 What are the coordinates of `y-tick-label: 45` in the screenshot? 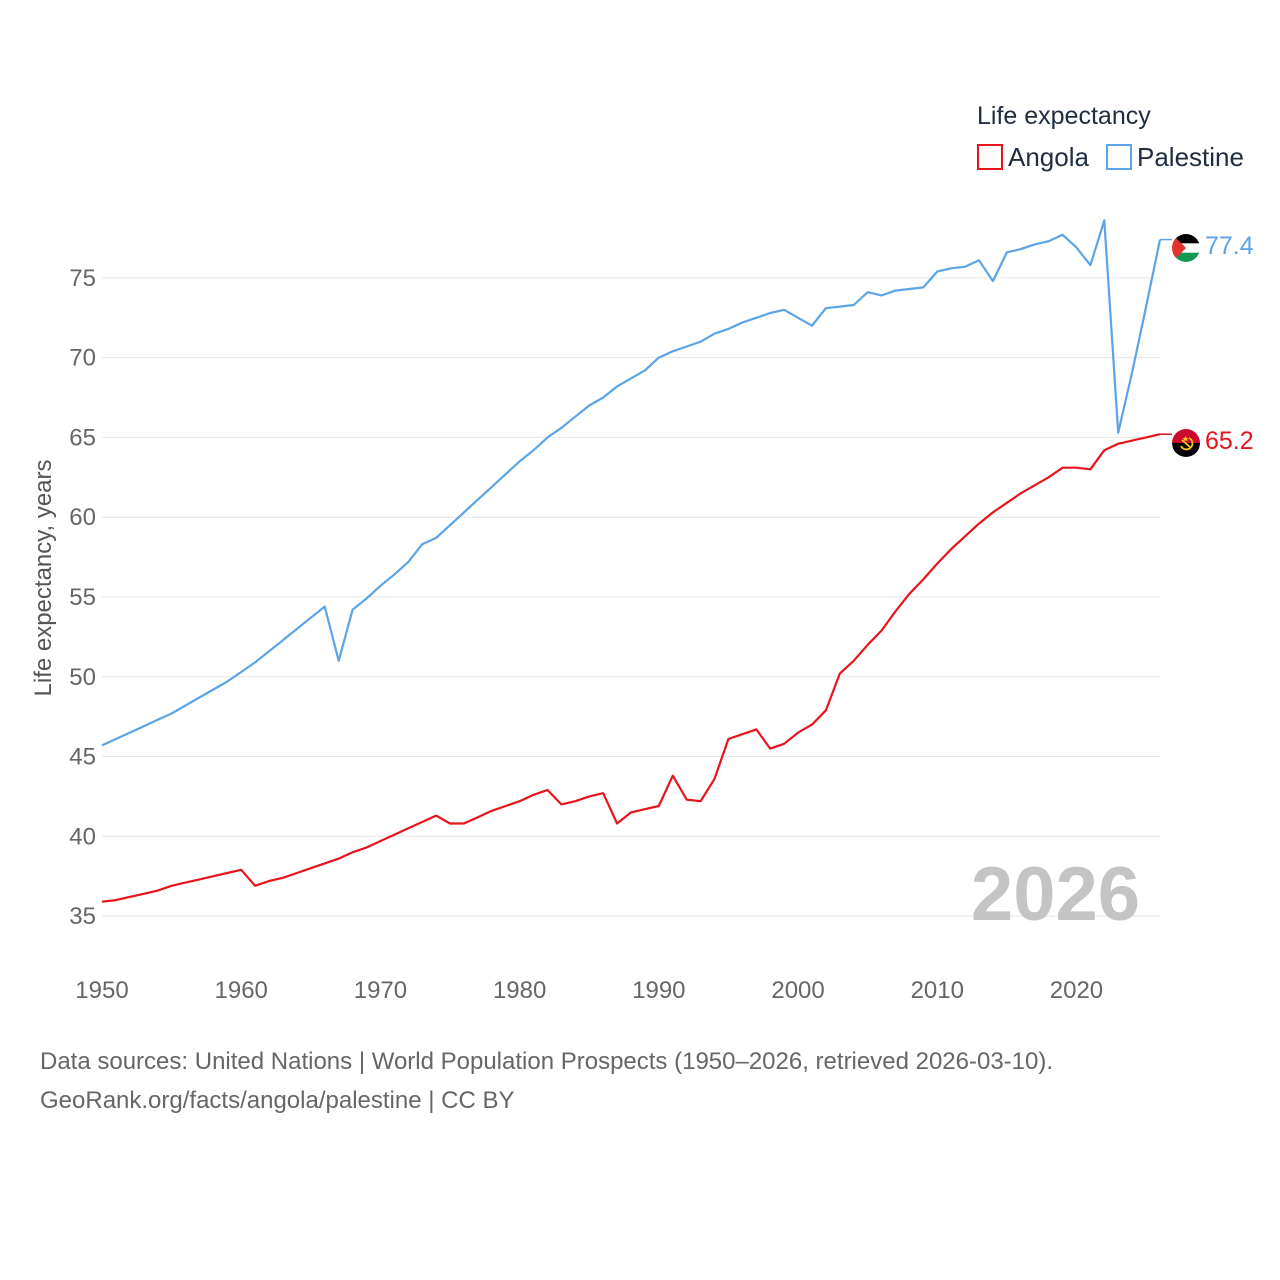 It's located at (82, 757).